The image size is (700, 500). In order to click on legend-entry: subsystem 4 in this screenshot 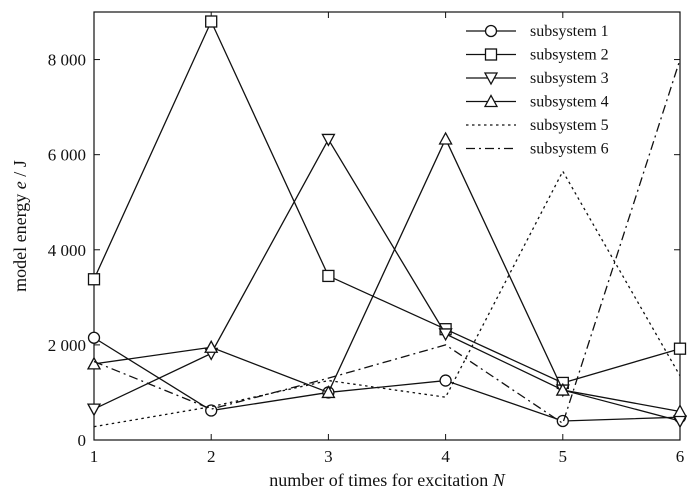, I will do `click(537, 102)`.